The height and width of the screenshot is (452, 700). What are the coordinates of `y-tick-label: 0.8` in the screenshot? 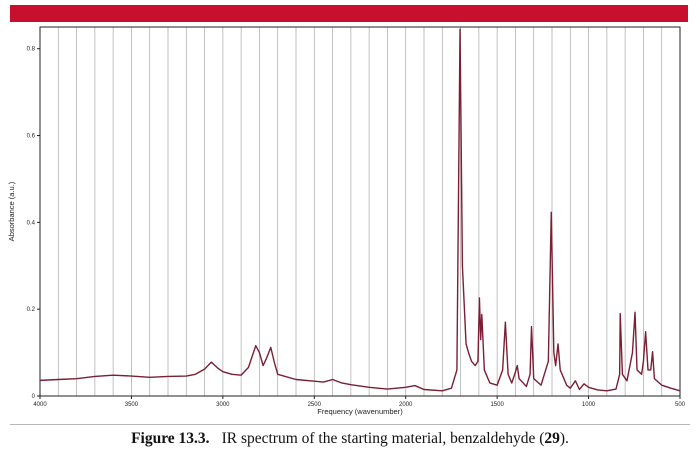 It's located at (31, 50).